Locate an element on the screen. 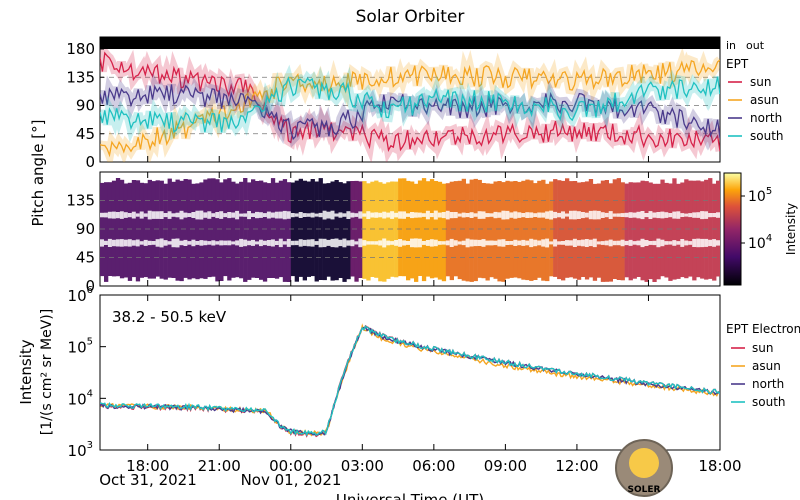 This screenshot has width=800, height=500. legend-bottom-header: EPT Electrons is located at coordinates (763, 329).